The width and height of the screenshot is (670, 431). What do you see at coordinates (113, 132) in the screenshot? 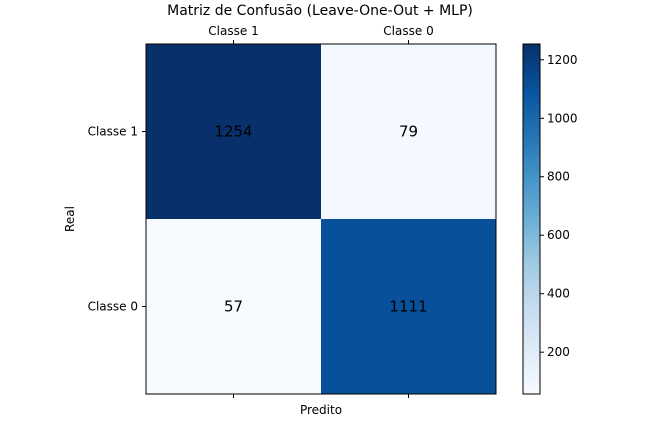
I see `y-tick-label: Classe 1` at bounding box center [113, 132].